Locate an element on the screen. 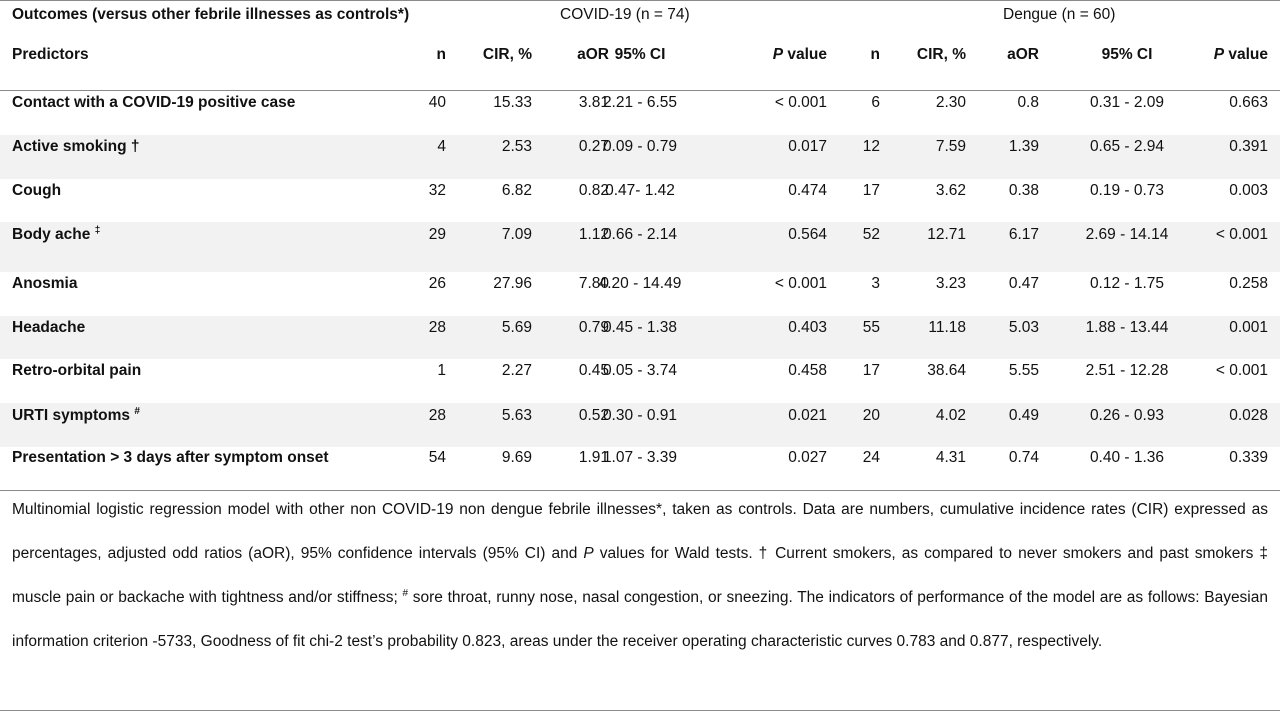  cell-text: 0.79 is located at coordinates (593, 327).